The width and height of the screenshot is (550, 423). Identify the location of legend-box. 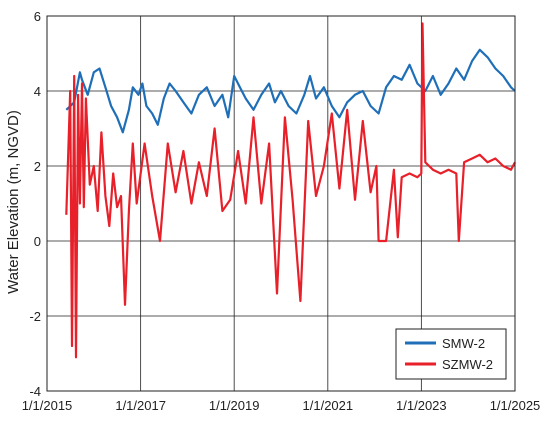
(451, 354).